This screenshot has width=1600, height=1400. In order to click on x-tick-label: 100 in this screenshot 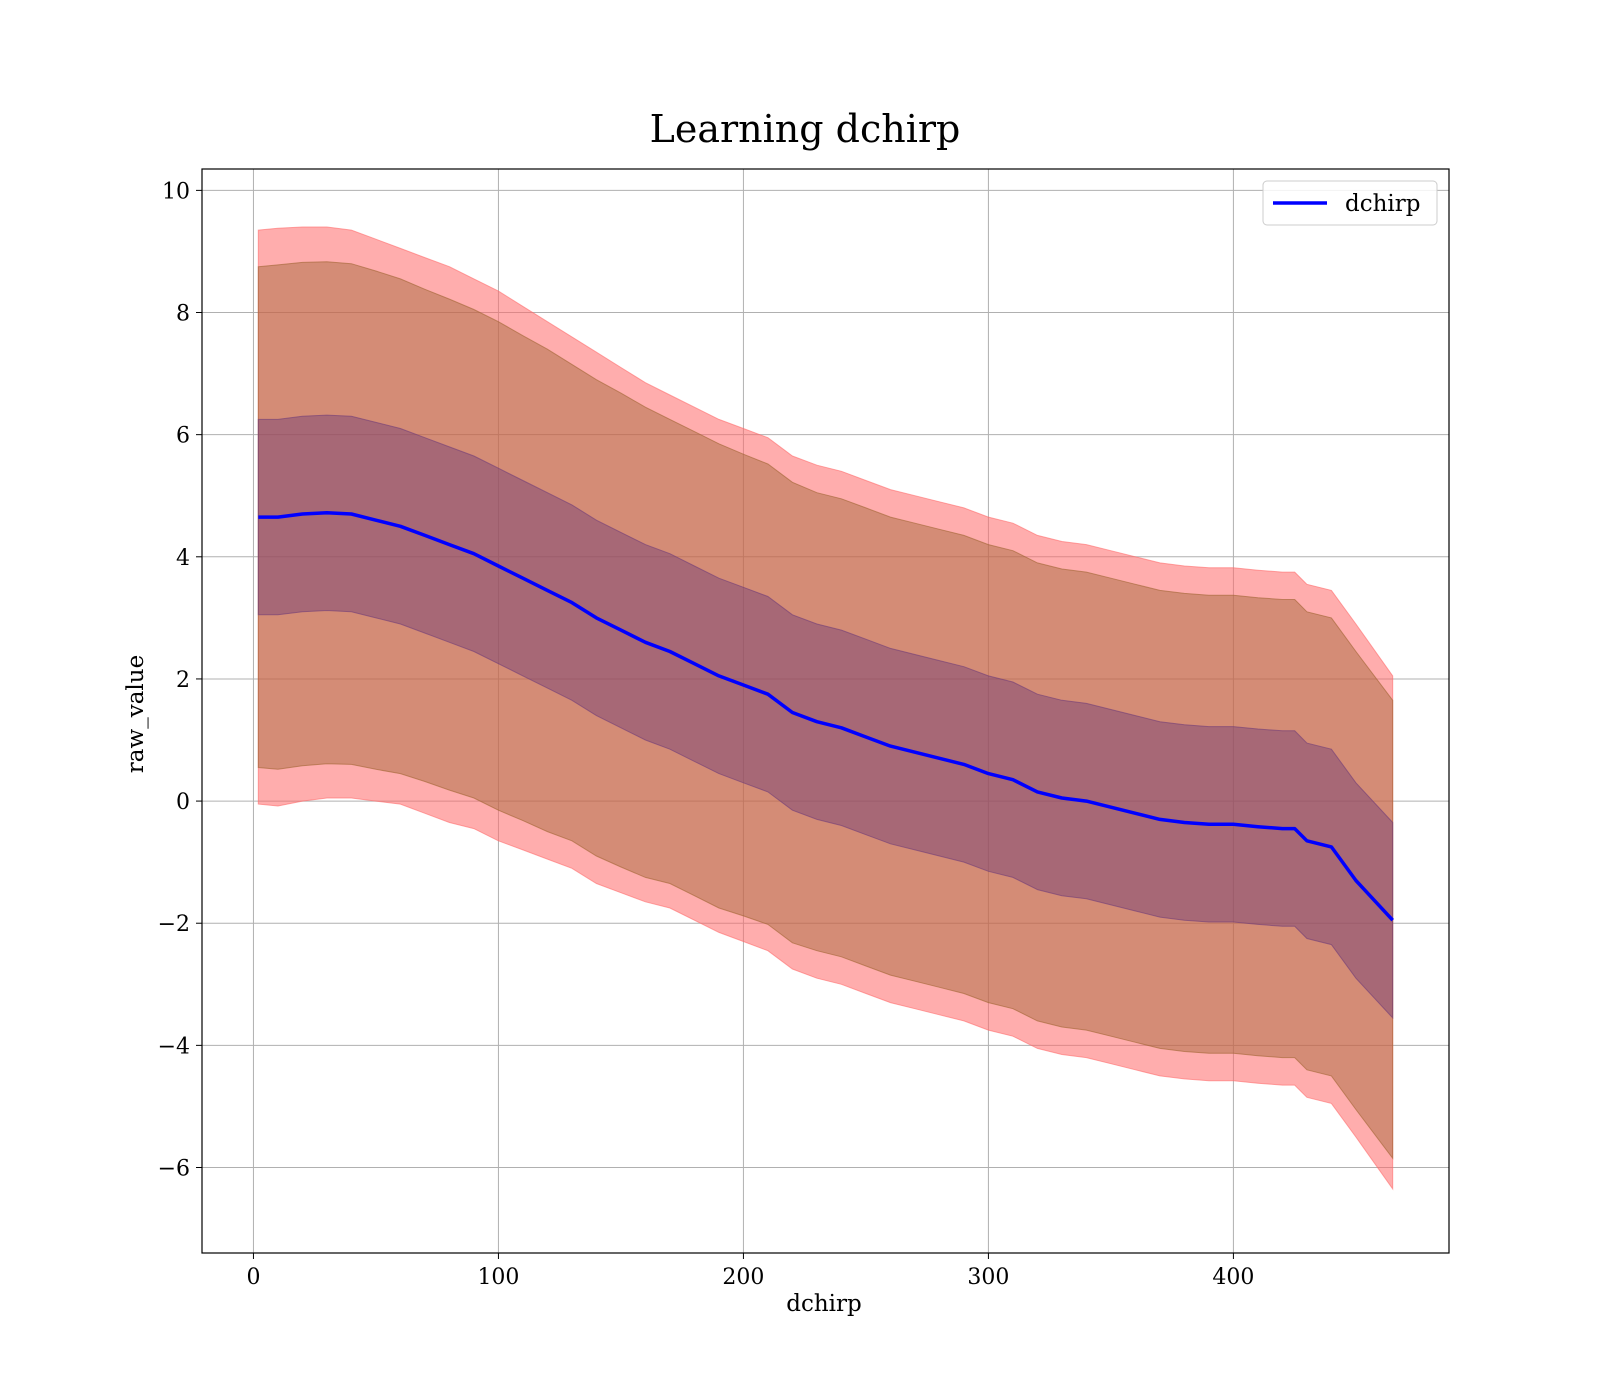, I will do `click(498, 1277)`.